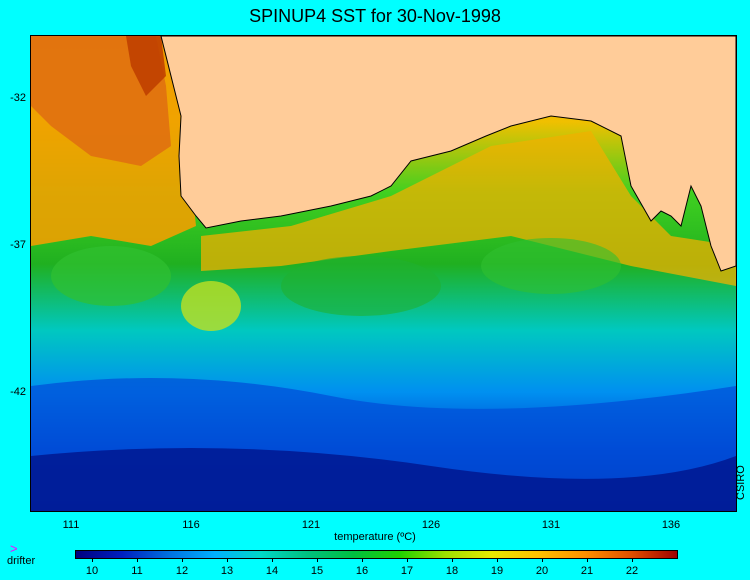 This screenshot has width=750, height=580. Describe the element at coordinates (92, 571) in the screenshot. I see `colorbar-tick-label: 10` at that location.